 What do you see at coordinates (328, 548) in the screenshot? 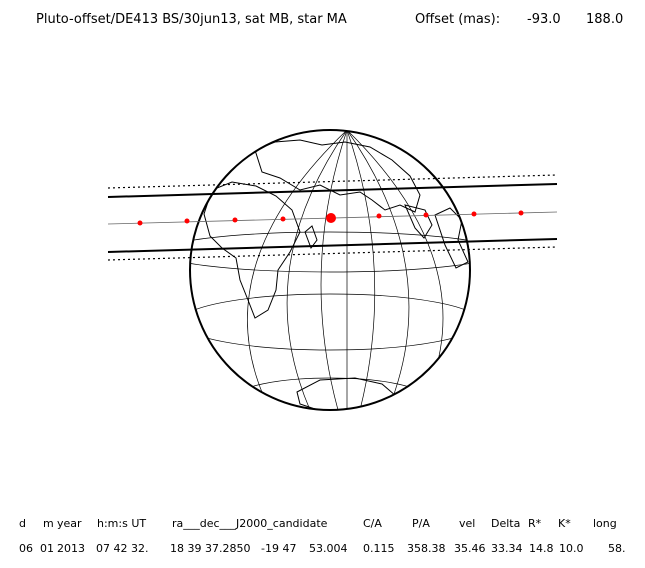
I see `dec-sec-value: 53.004` at bounding box center [328, 548].